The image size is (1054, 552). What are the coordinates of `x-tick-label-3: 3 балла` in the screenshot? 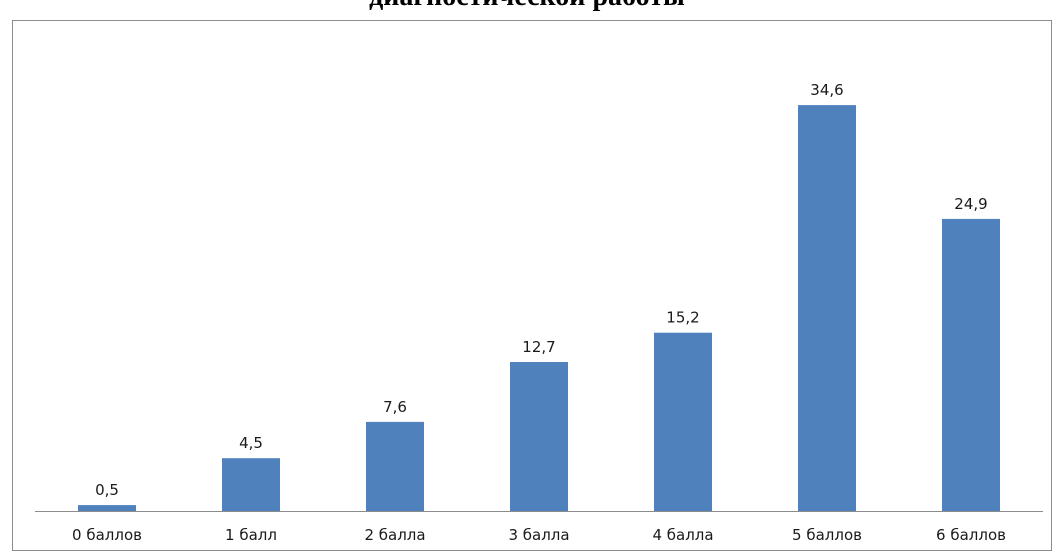 It's located at (538, 535).